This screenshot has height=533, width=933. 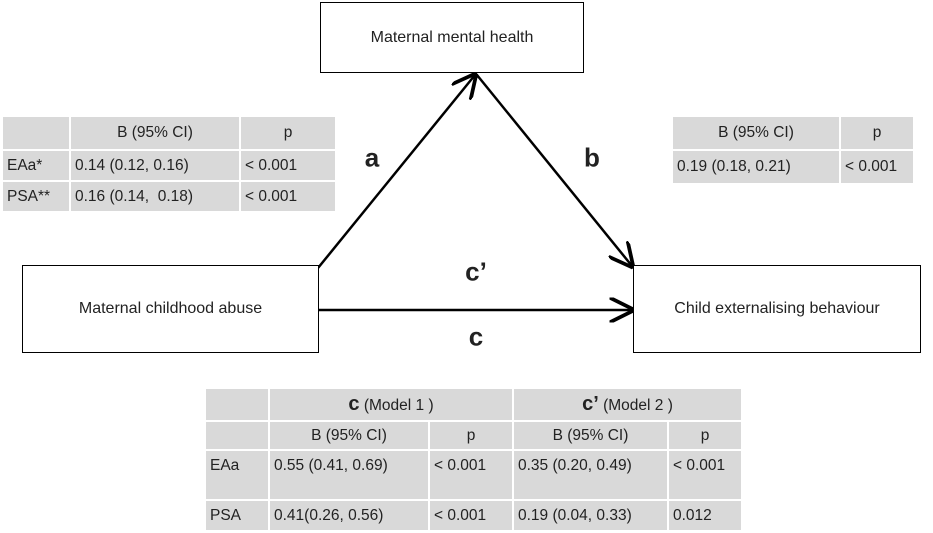 What do you see at coordinates (592, 157) in the screenshot?
I see `path-label: b` at bounding box center [592, 157].